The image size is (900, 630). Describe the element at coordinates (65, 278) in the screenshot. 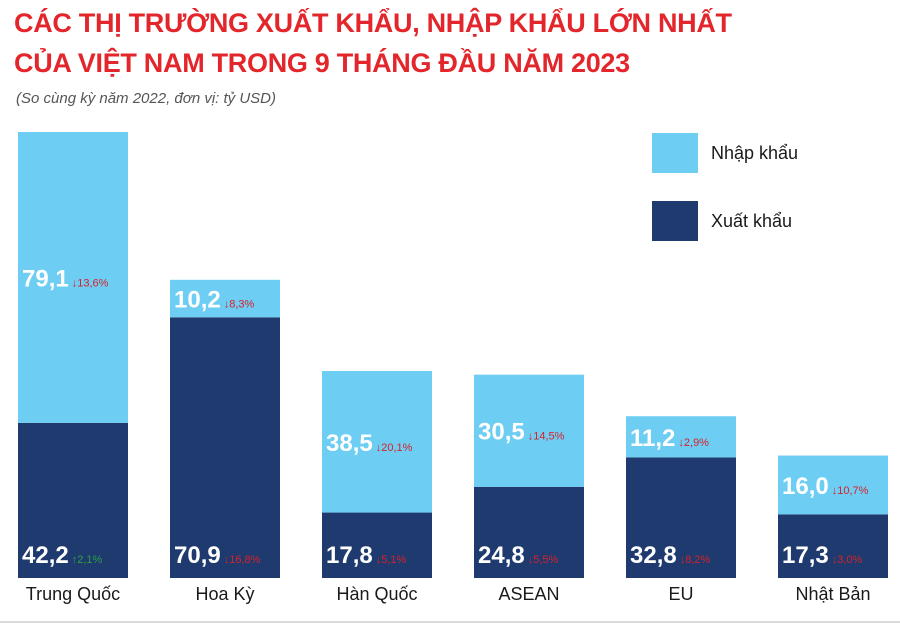

I see `import-trung-quoc-value-label: 79,1 ↓13,6%` at that location.